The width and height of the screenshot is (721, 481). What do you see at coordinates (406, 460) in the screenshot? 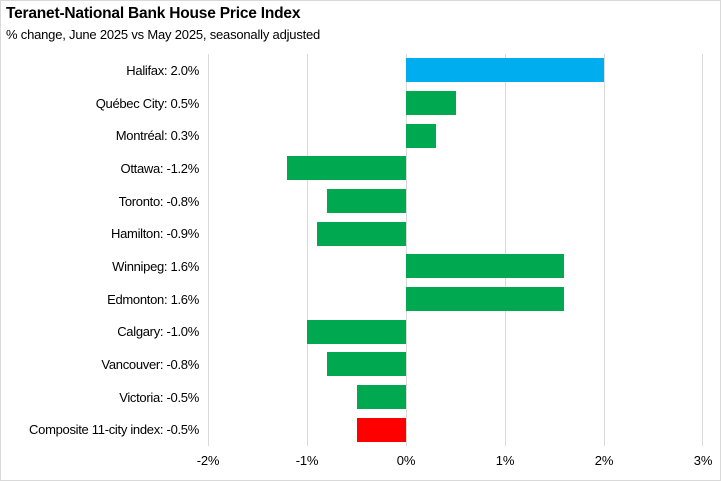
I see `x-axis-tick-label: 0%` at bounding box center [406, 460].